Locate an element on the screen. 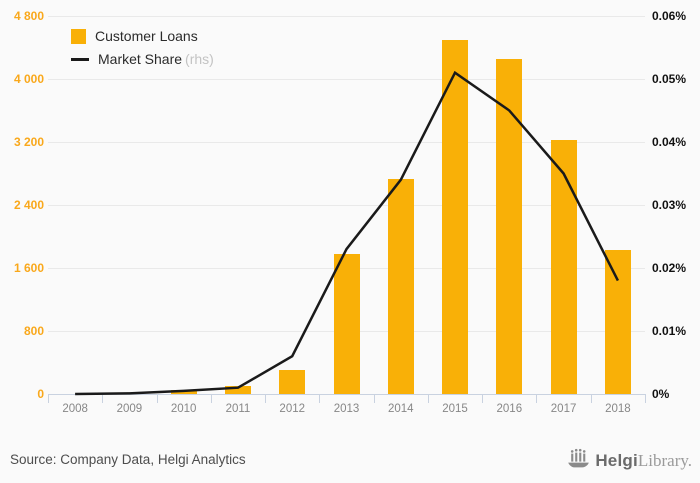 Image resolution: width=700 pixels, height=483 pixels. logo-text-library: Library. is located at coordinates (664, 460).